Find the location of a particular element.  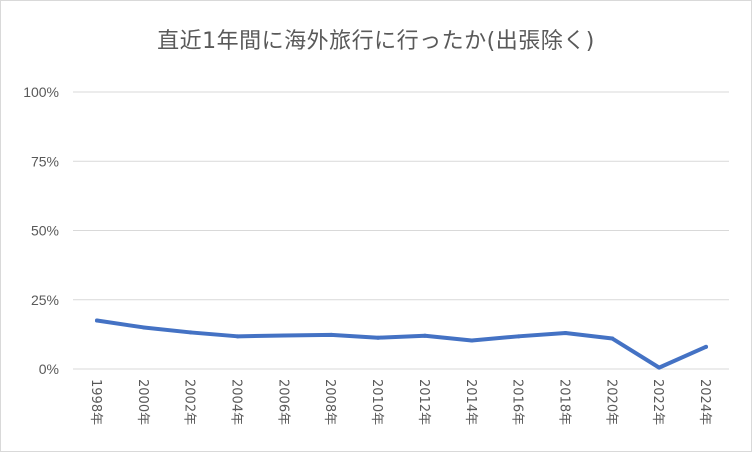

x-tick-label: 2000年 is located at coordinates (142, 402).